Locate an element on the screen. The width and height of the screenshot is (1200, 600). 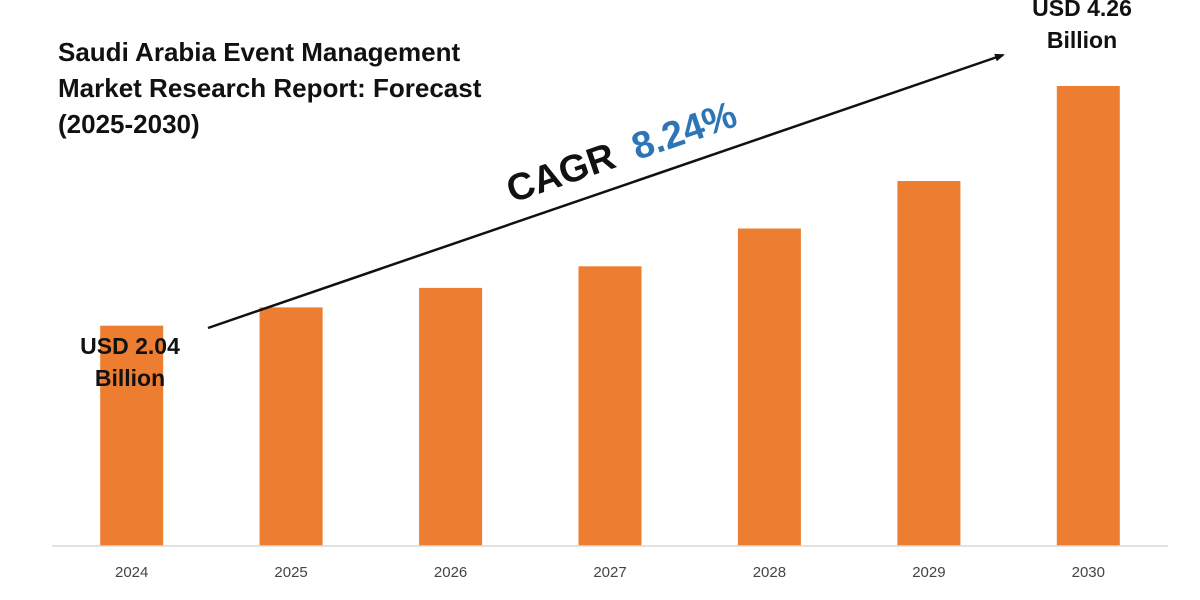
cagr-value: 8.24% is located at coordinates (685, 131).